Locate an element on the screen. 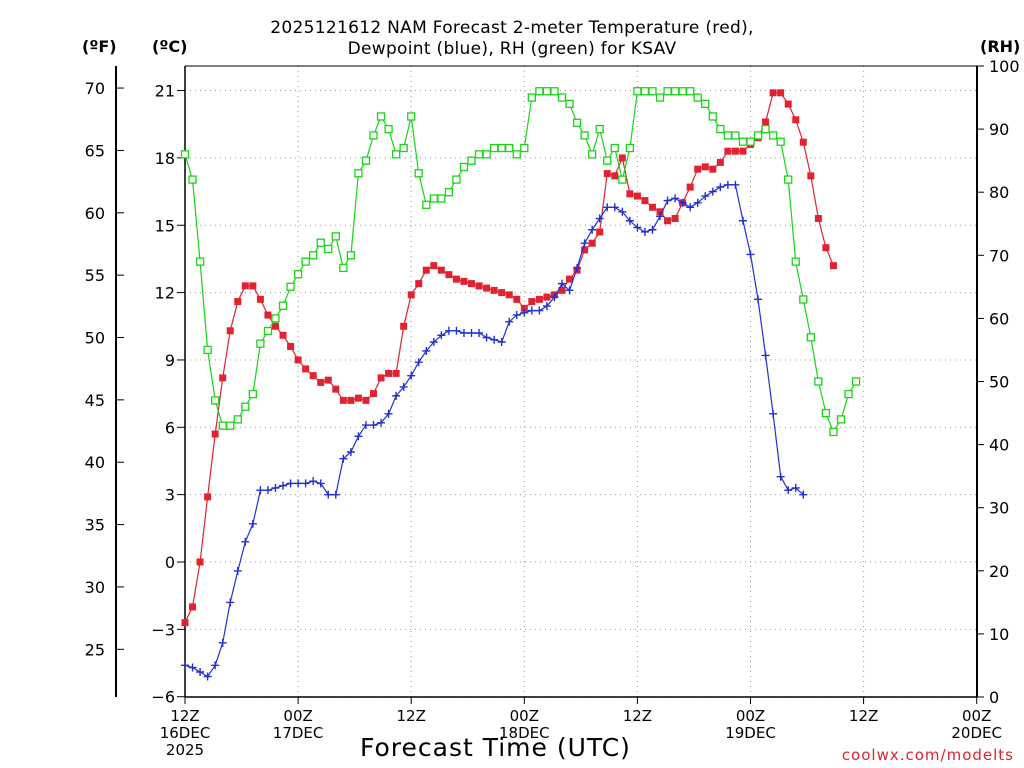 The width and height of the screenshot is (1024, 768). celsius-tick-label: 9 is located at coordinates (170, 360).